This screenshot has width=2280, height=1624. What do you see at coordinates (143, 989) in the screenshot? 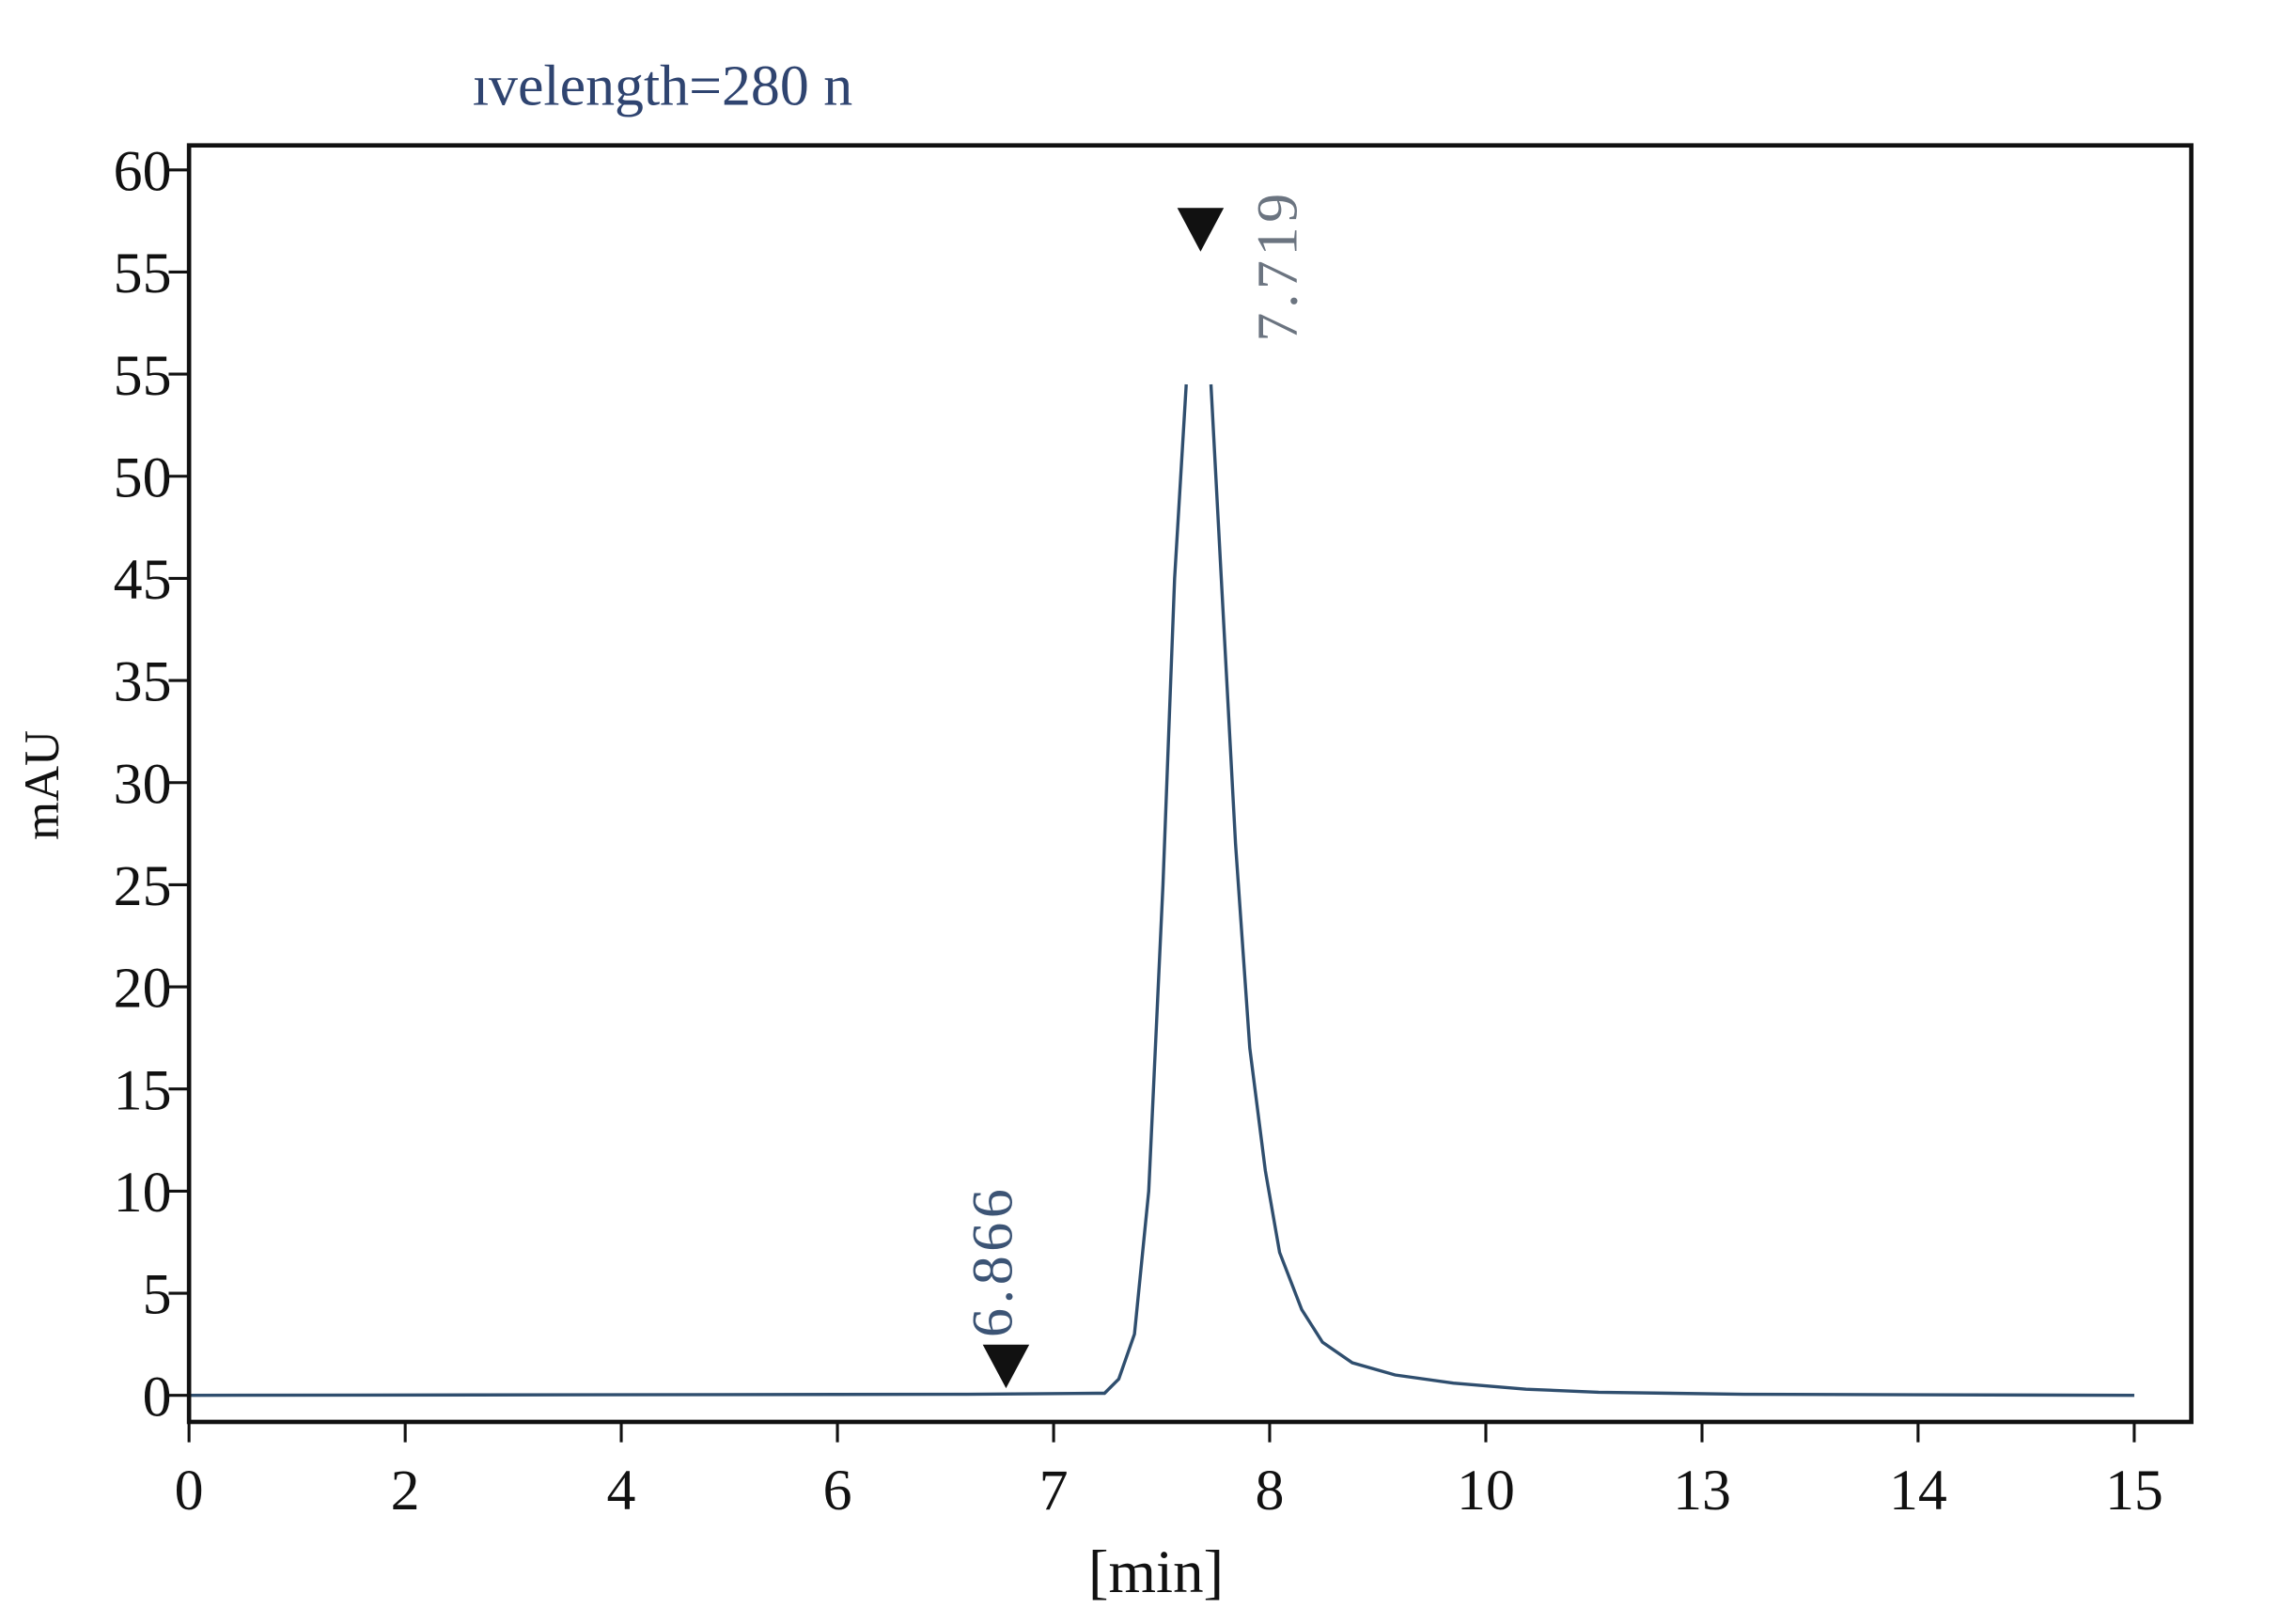
I see `y-tick-label: 20` at bounding box center [143, 989].